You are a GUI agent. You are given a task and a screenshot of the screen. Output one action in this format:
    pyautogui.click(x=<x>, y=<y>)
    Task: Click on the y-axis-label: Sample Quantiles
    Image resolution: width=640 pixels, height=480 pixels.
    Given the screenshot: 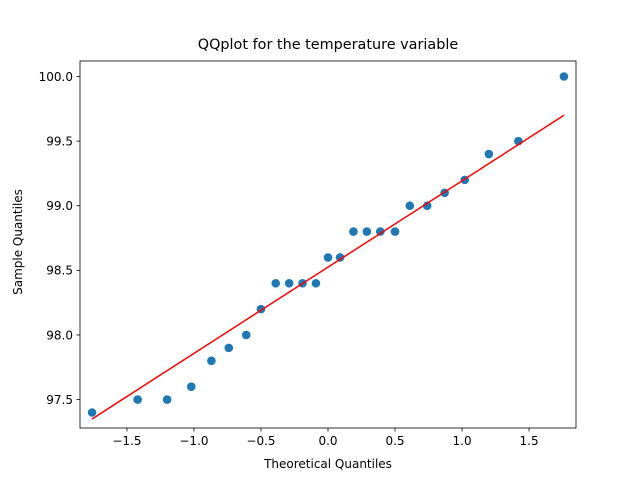 What is the action you would take?
    pyautogui.click(x=18, y=242)
    